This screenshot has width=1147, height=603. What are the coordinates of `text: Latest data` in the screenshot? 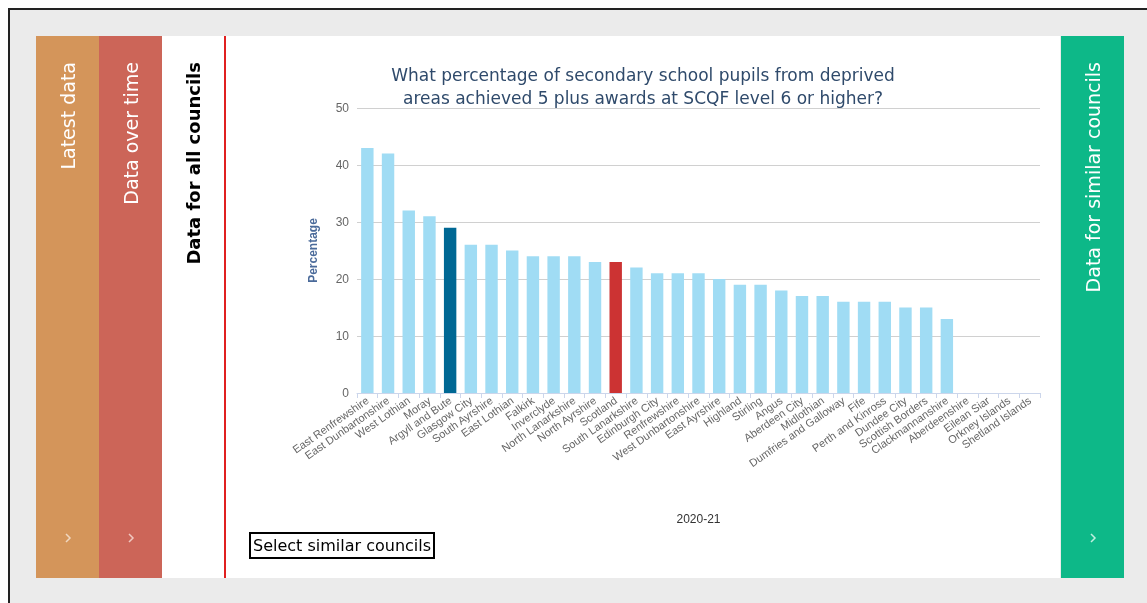 It's located at (67, 116).